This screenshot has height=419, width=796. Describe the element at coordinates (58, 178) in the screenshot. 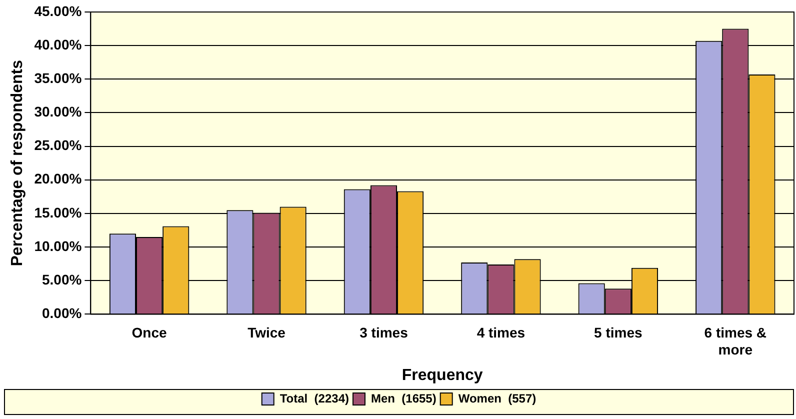

I see `y-tick-label: 20.00%` at that location.